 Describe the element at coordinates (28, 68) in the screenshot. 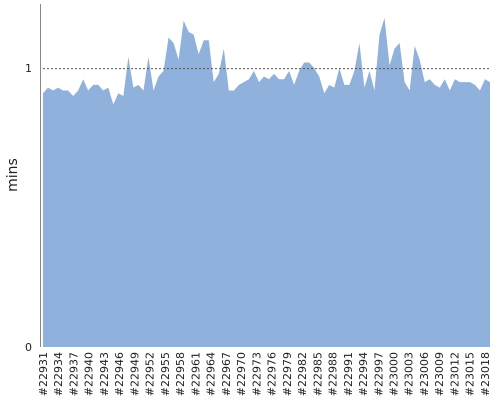

I see `y-tick-label: 1` at that location.